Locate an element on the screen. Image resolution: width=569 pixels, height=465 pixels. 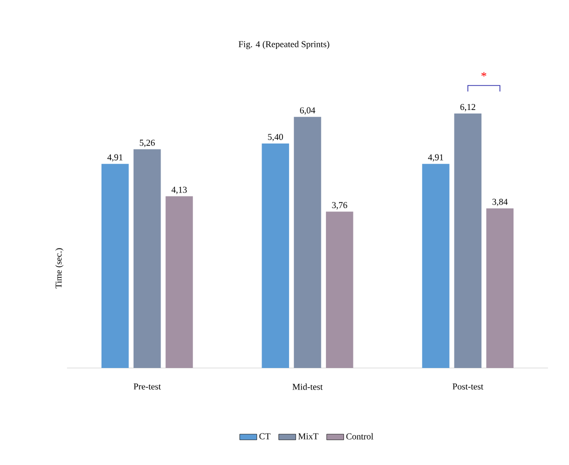
legend-label: CT is located at coordinates (264, 436).